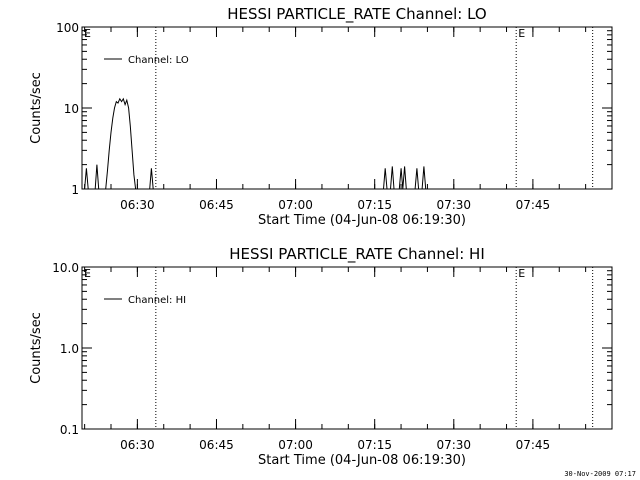 The width and height of the screenshot is (640, 480). I want to click on chart-title: HESSI PARTICLE_RATE Channel: HI, so click(357, 254).